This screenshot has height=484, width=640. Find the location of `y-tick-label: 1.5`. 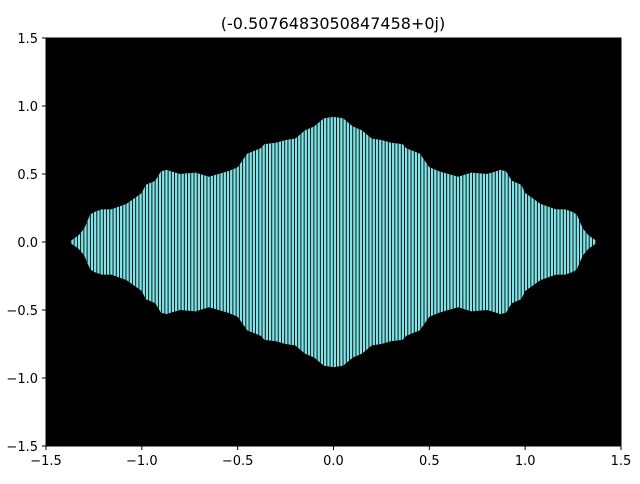

y-tick-label: 1.5 is located at coordinates (27, 39).